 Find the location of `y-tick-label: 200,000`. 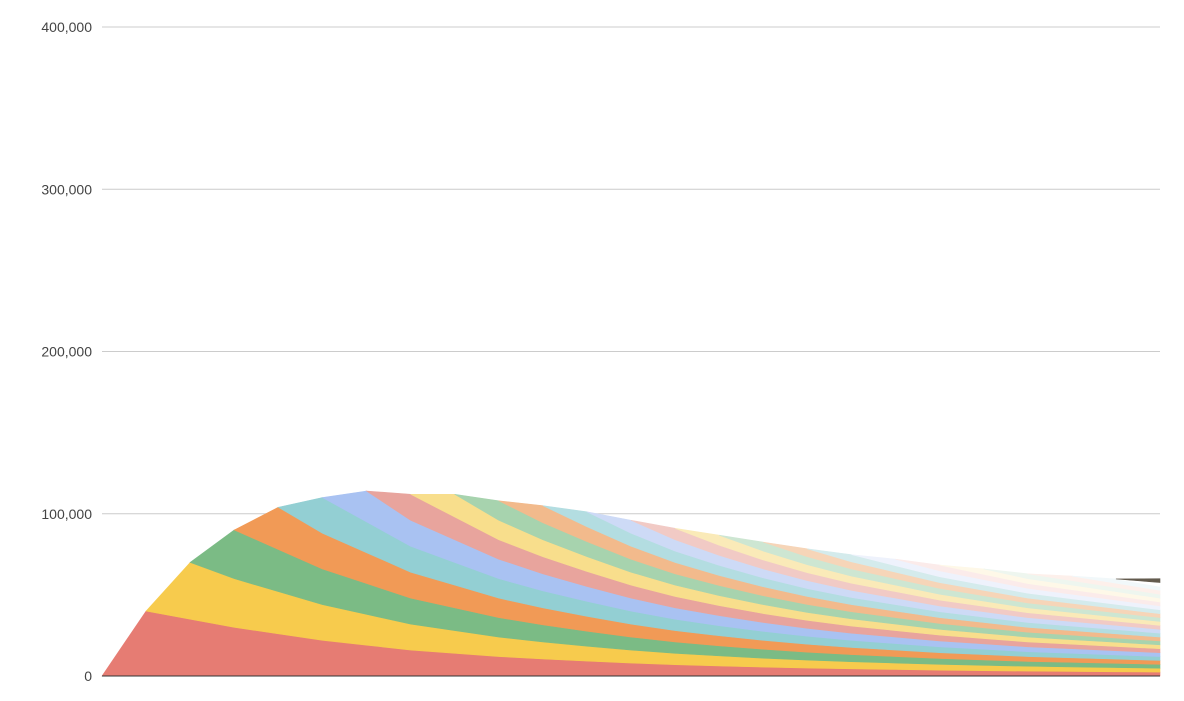

y-tick-label: 200,000 is located at coordinates (66, 352).